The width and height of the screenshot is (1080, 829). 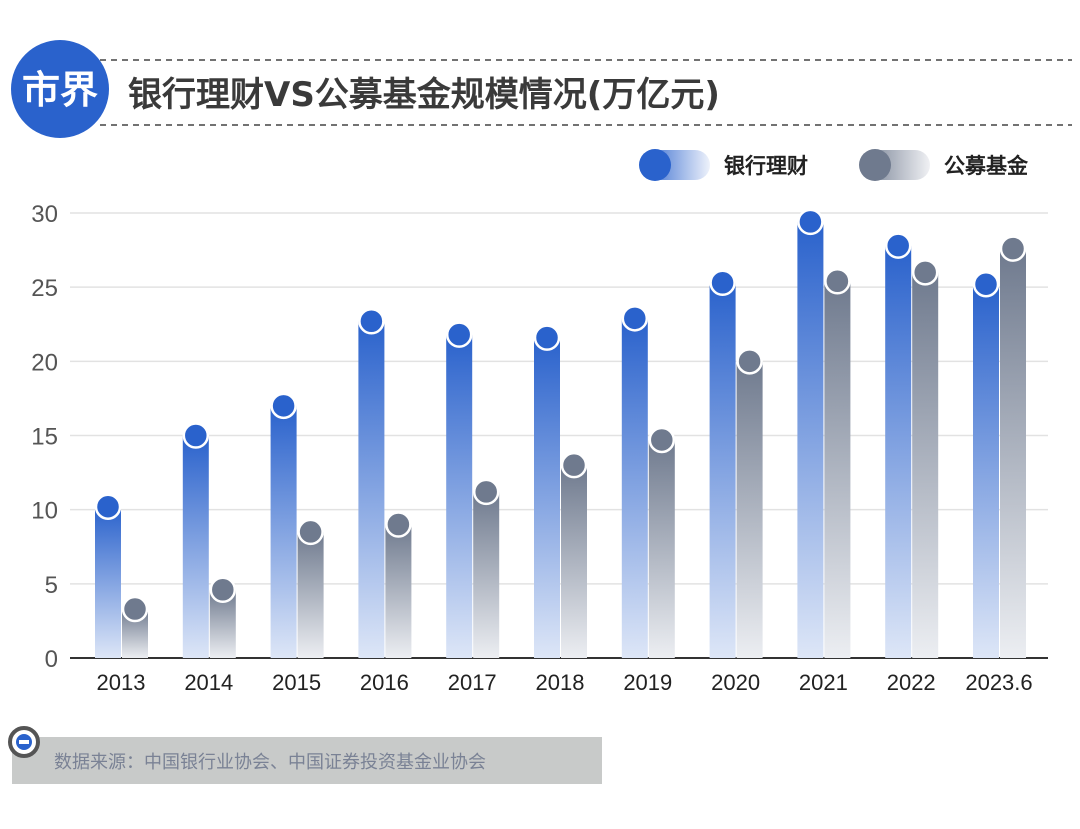 I want to click on x-tick-label: 2017, so click(x=472, y=682).